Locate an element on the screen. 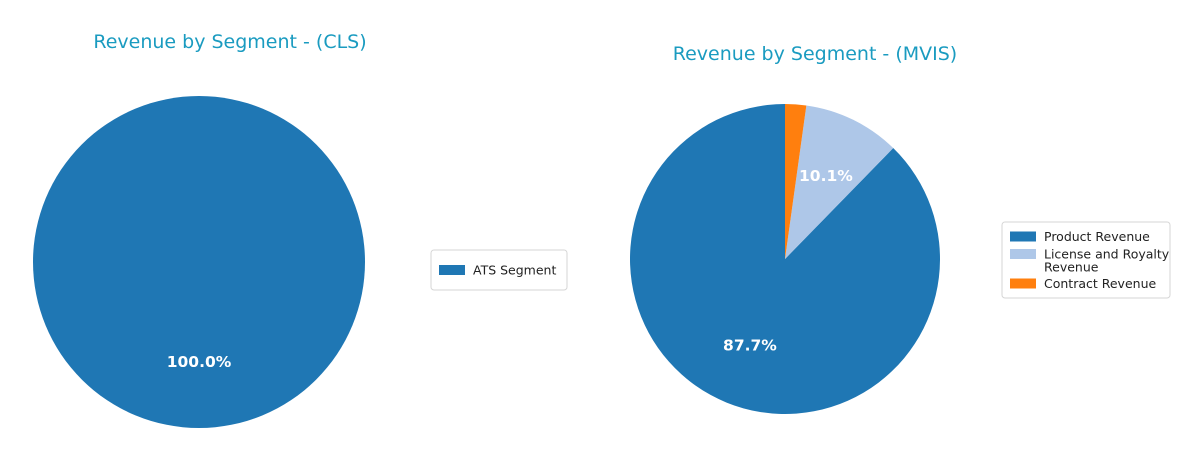 Image resolution: width=1200 pixels, height=461 pixels. slice-label-license-and-royalty-revenue: 10.1% is located at coordinates (826, 176).